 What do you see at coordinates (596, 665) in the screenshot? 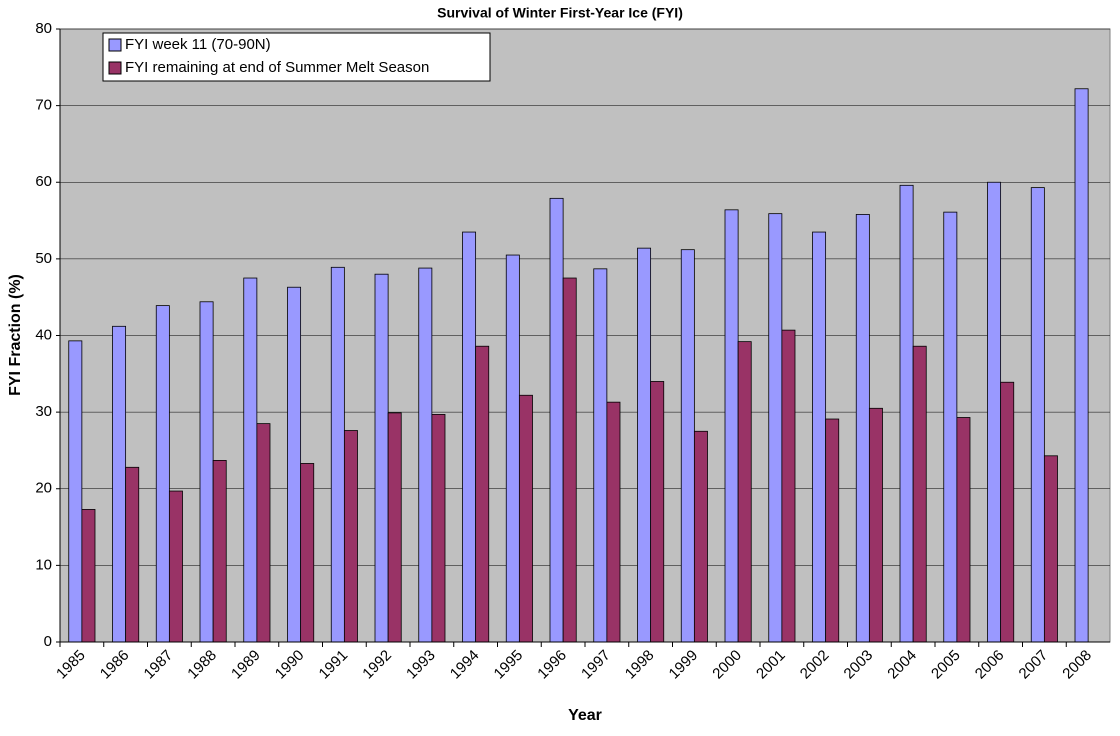
I see `x-tick-label: 1997` at bounding box center [596, 665].